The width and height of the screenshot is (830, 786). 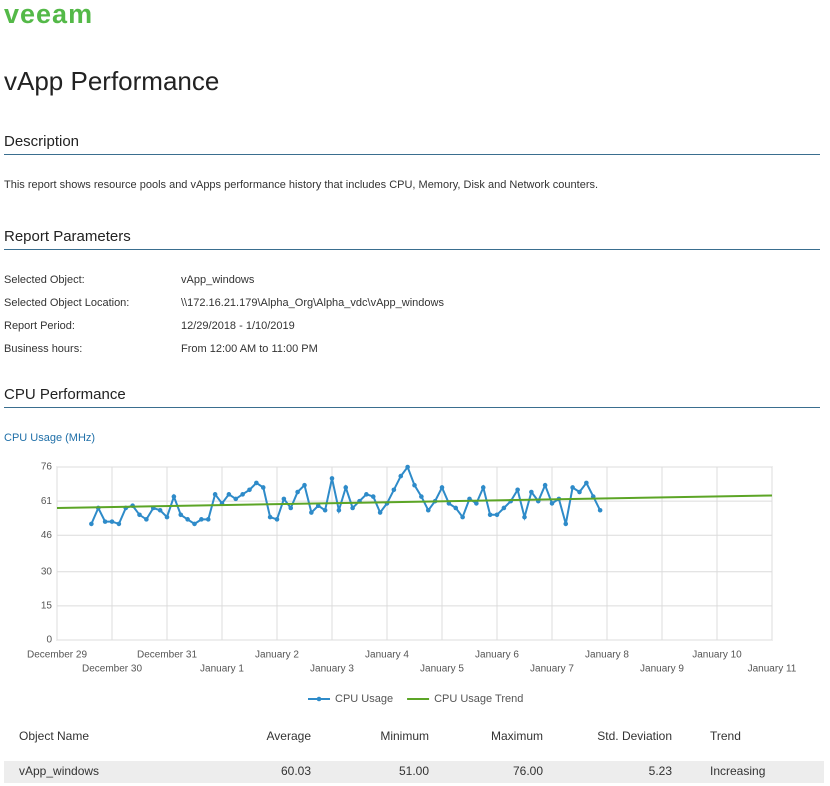 I want to click on x-tick-label: January 4, so click(x=387, y=655).